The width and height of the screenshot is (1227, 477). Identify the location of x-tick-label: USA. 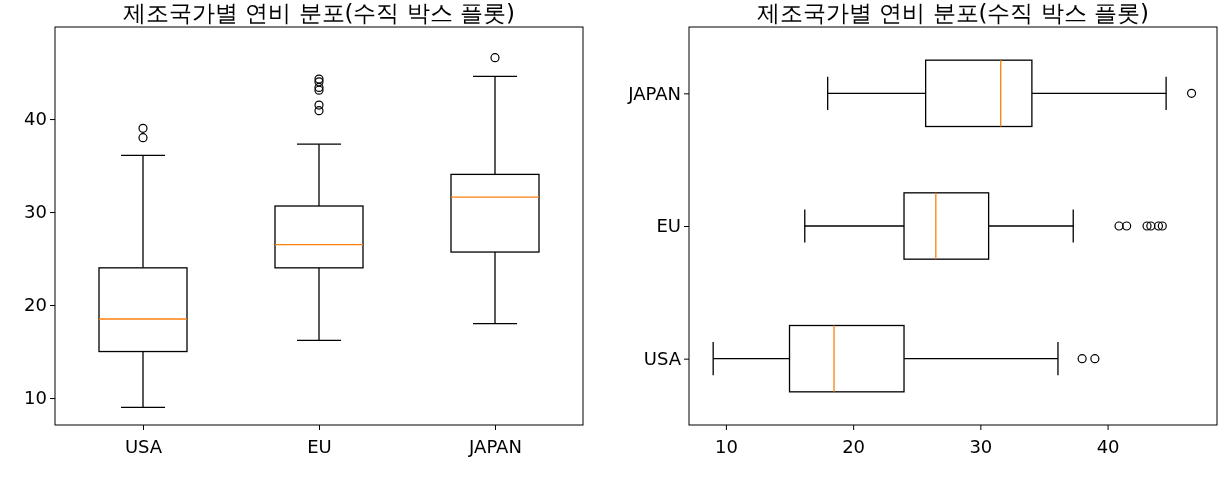
(143, 446).